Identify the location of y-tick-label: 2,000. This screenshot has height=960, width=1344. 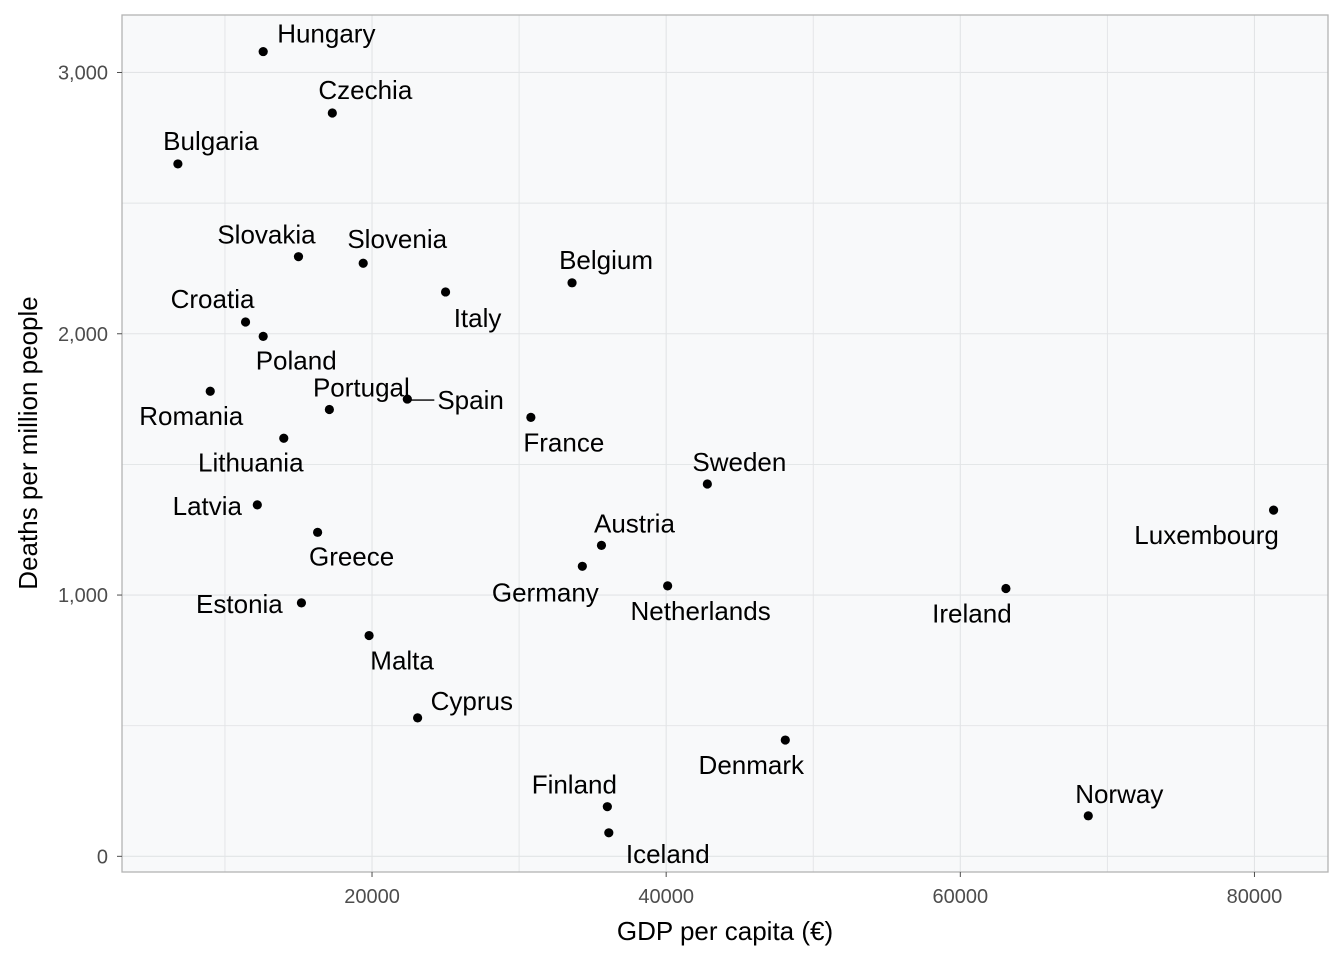
(83, 335).